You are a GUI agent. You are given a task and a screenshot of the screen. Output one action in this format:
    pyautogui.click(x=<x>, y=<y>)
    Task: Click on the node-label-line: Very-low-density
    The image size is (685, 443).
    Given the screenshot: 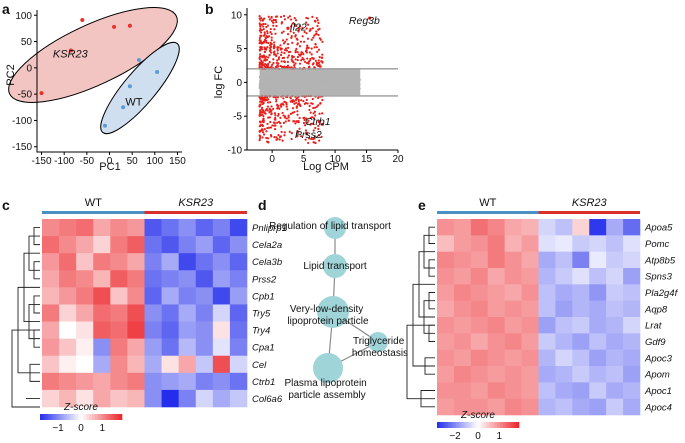 What is the action you would take?
    pyautogui.click(x=326, y=309)
    